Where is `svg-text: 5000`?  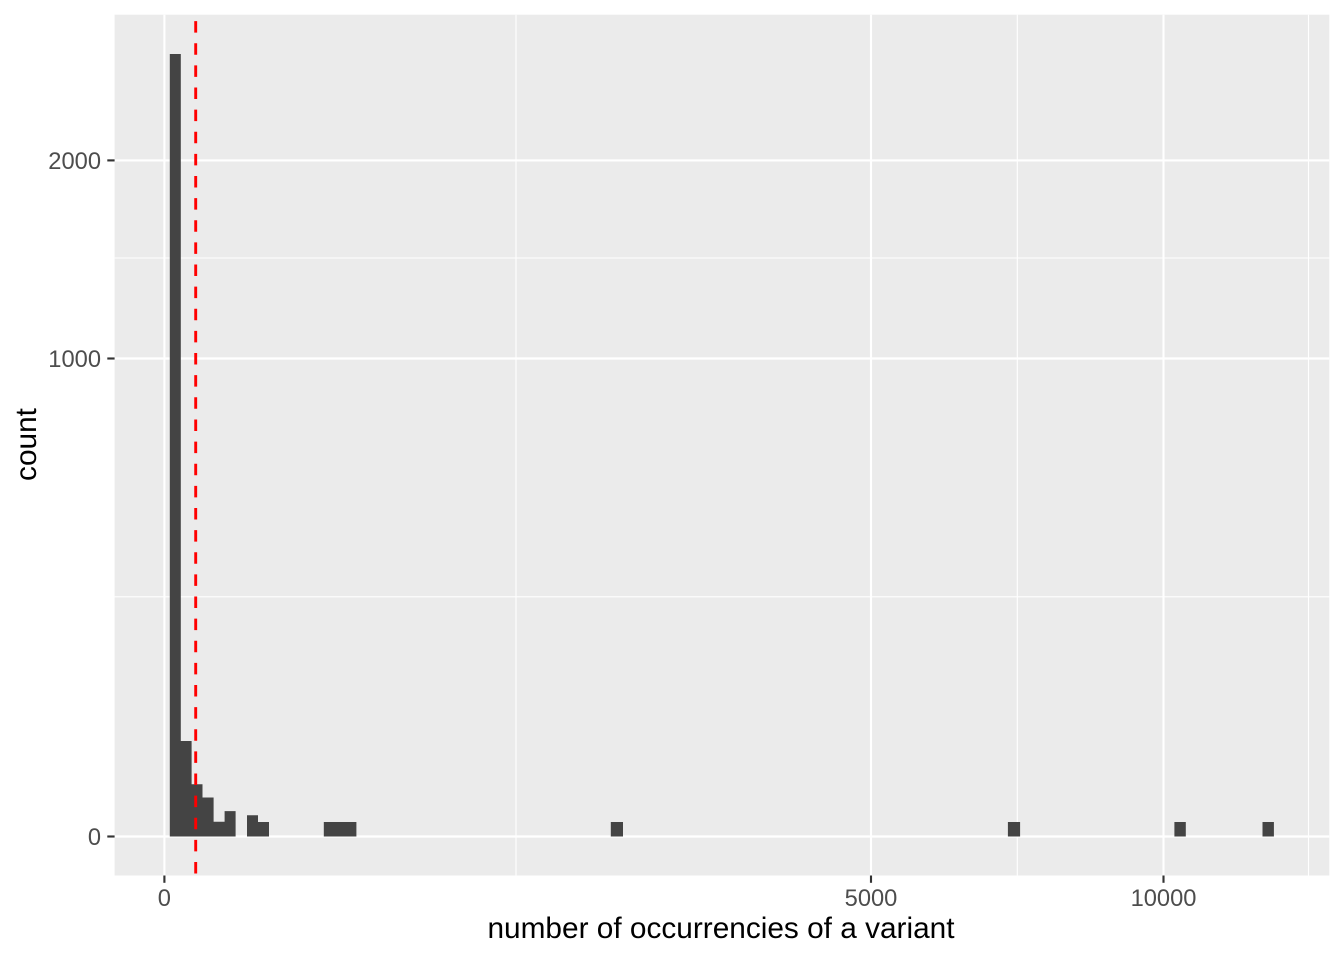 svg-text: 5000 is located at coordinates (871, 899).